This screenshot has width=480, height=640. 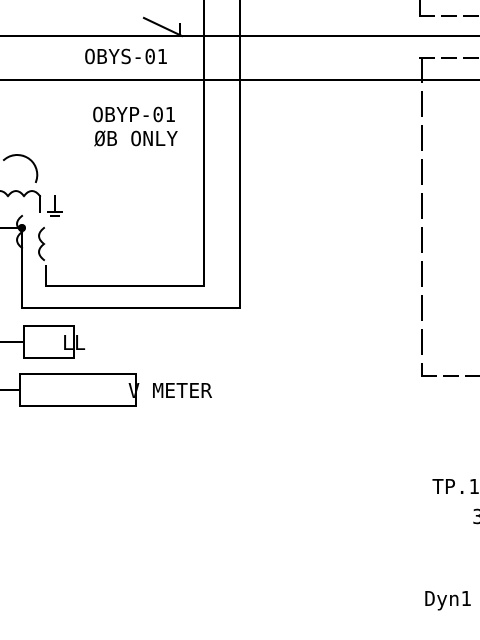 I want to click on switch-tag-label: OBYS-01, so click(x=126, y=57).